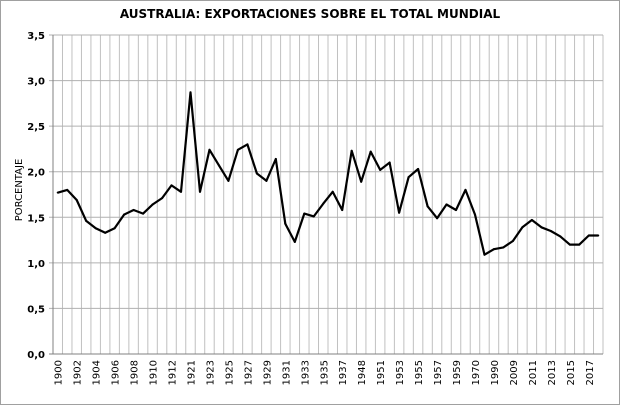 The height and width of the screenshot is (405, 620). I want to click on data-point-1958, so click(446, 204).